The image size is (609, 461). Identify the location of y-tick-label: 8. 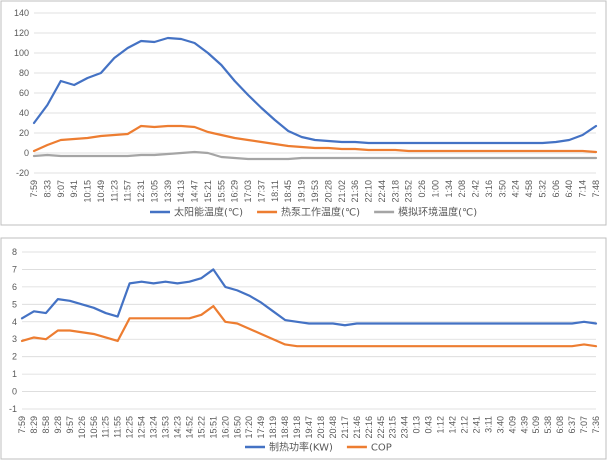
(14, 252).